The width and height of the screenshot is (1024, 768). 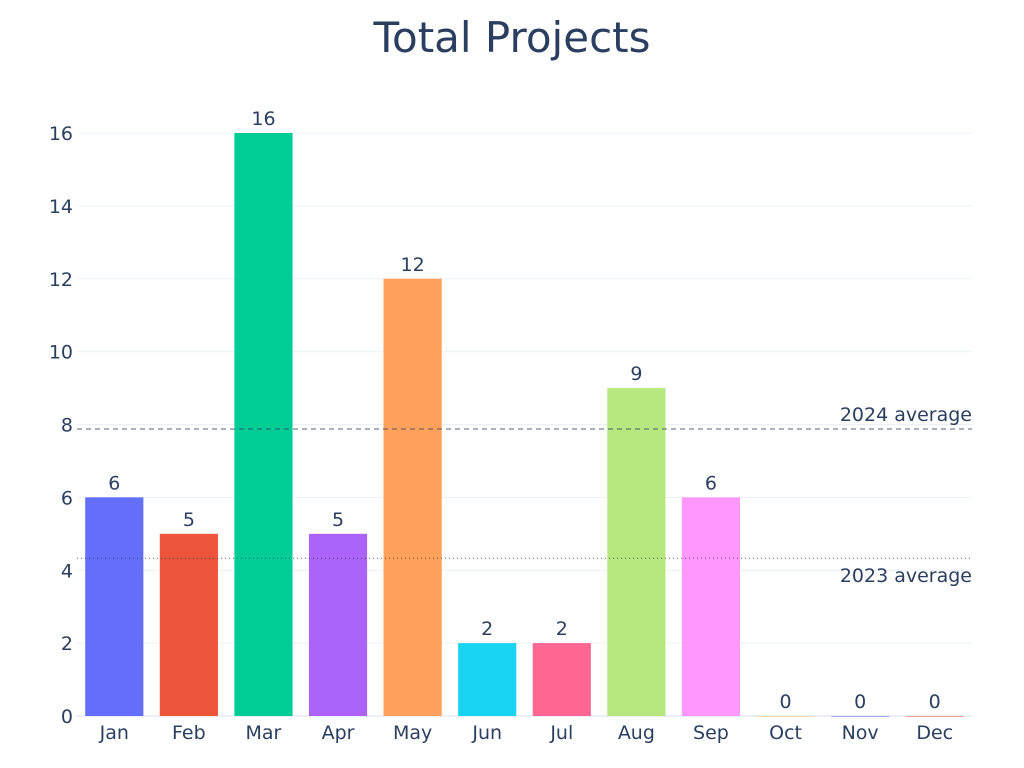 I want to click on y-tick-label: 16, so click(x=61, y=134).